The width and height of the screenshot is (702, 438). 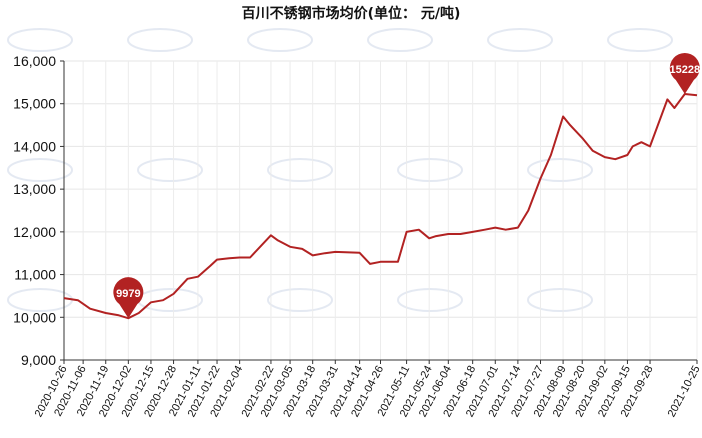 What do you see at coordinates (685, 70) in the screenshot?
I see `annotation-label: 15228` at bounding box center [685, 70].